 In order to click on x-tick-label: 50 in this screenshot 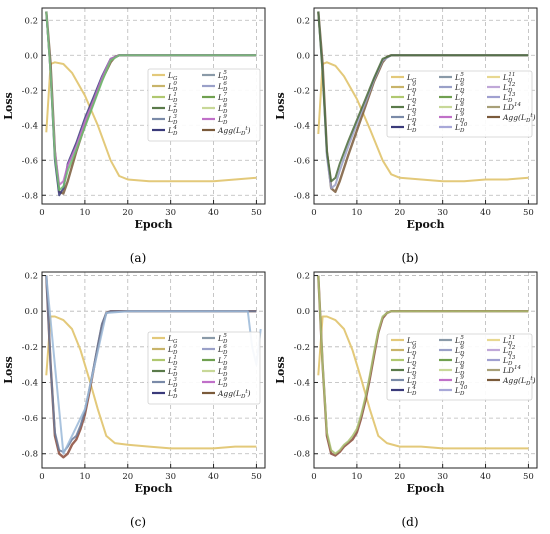, I will do `click(528, 477)`.